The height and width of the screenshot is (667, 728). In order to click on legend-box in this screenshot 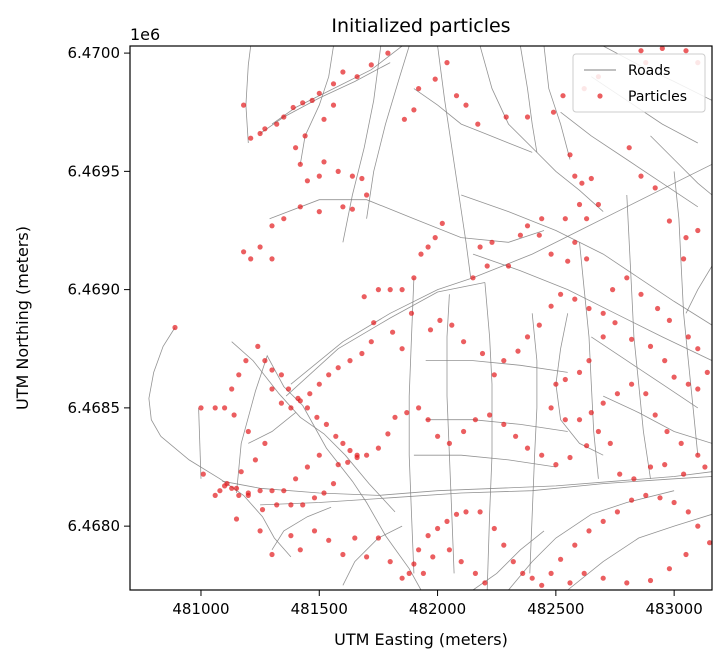, I will do `click(639, 83)`.